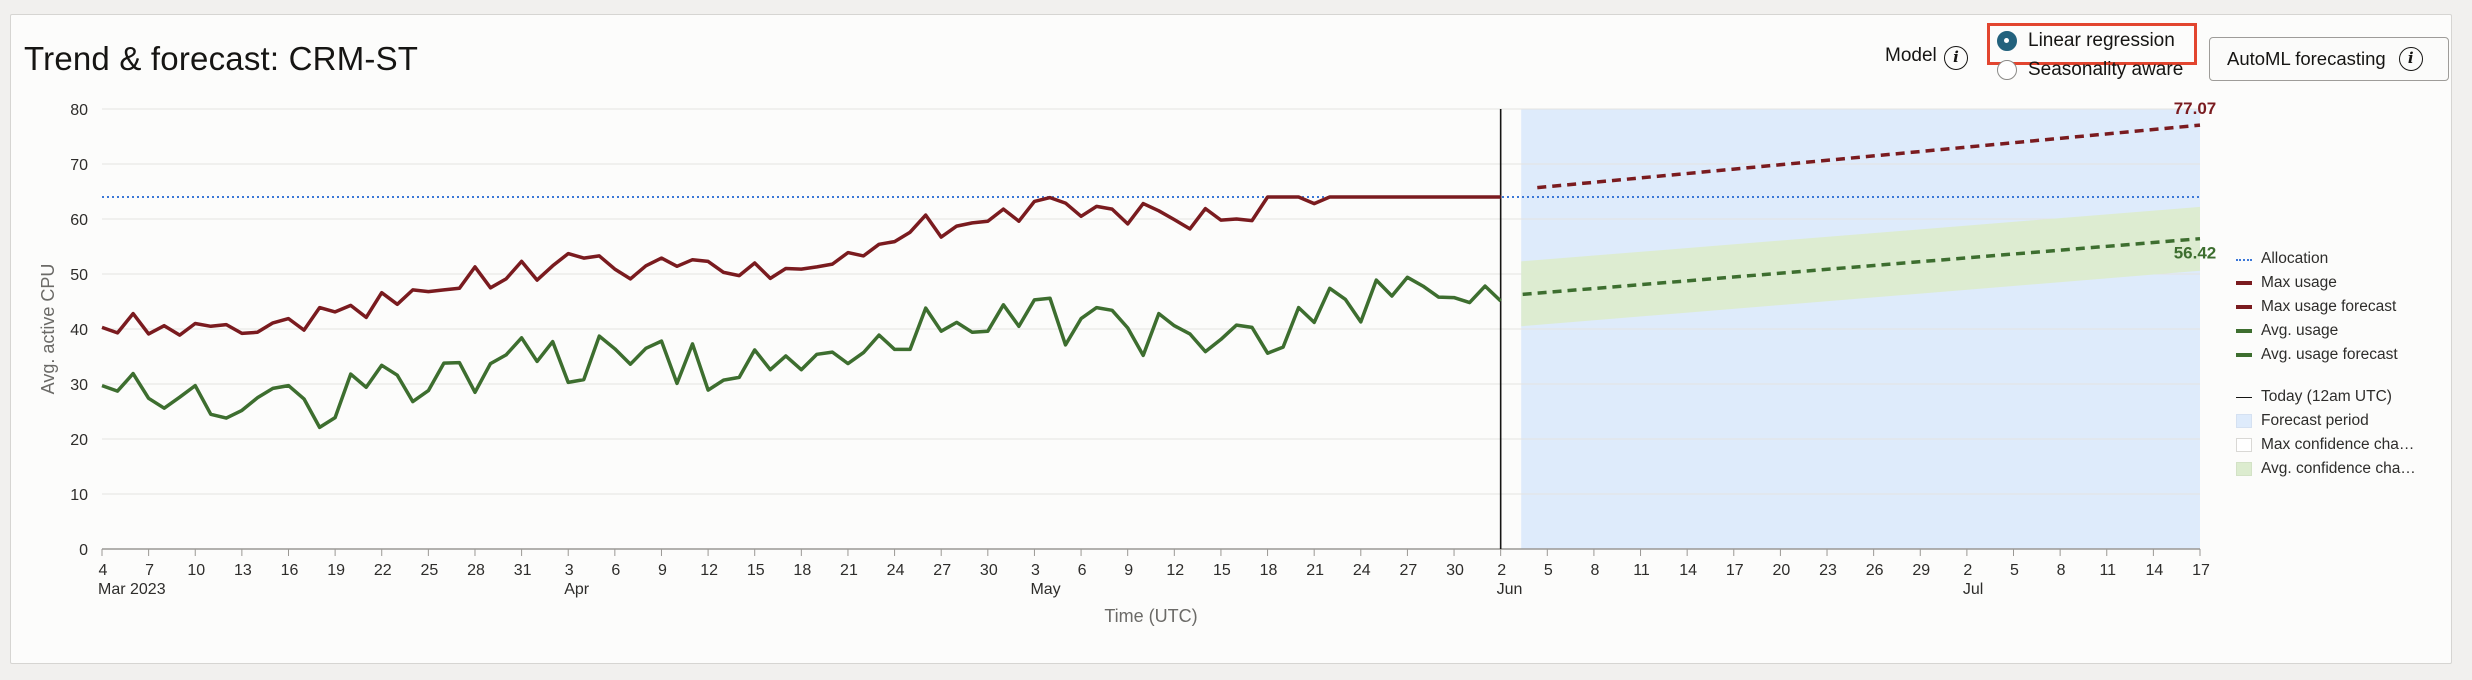 The height and width of the screenshot is (680, 2472). Describe the element at coordinates (79, 495) in the screenshot. I see `y-tick-label: 10` at that location.